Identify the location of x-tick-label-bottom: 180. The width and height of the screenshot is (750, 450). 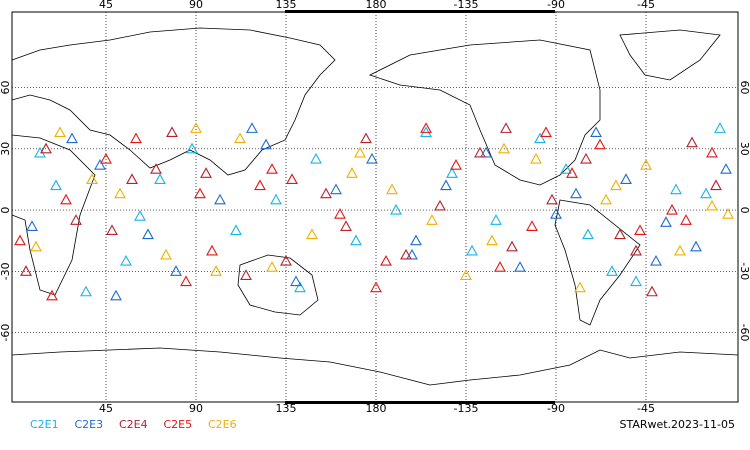
(376, 408).